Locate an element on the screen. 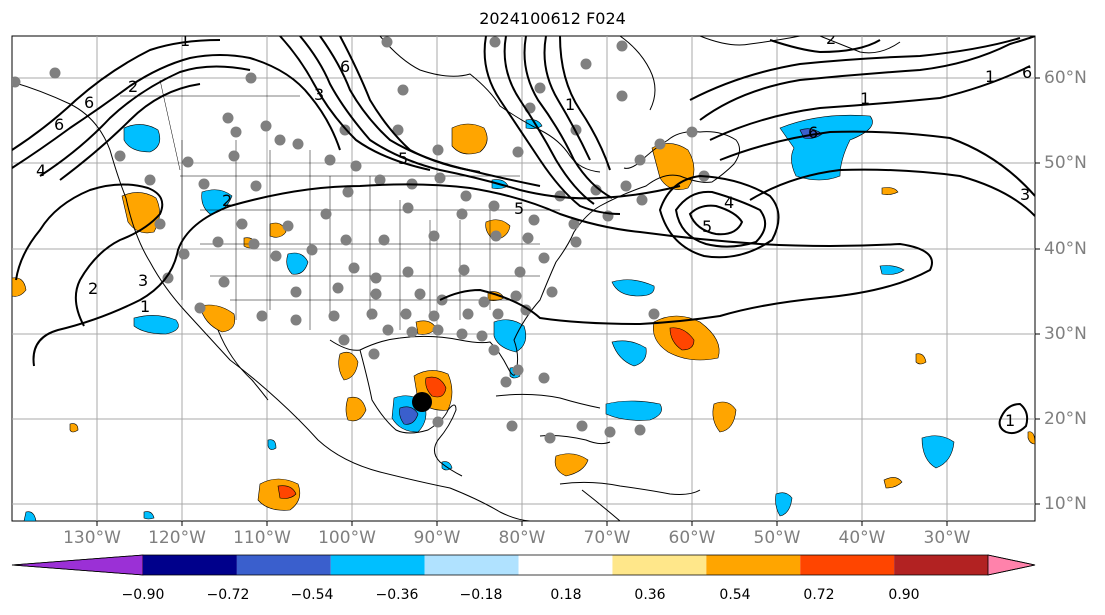 Image resolution: width=1105 pixels, height=615 pixels. colorbar-extend-low is located at coordinates (77, 565).